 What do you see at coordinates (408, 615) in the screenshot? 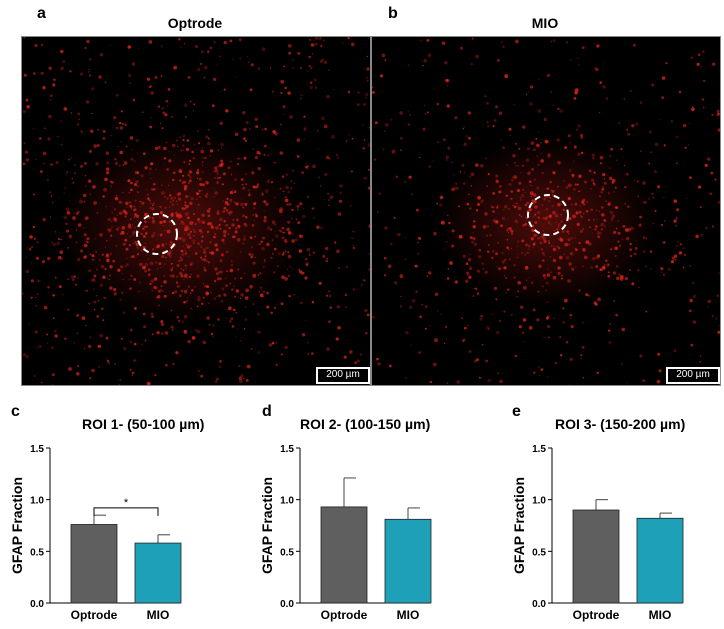
I see `x-tick-label: MIO` at bounding box center [408, 615].